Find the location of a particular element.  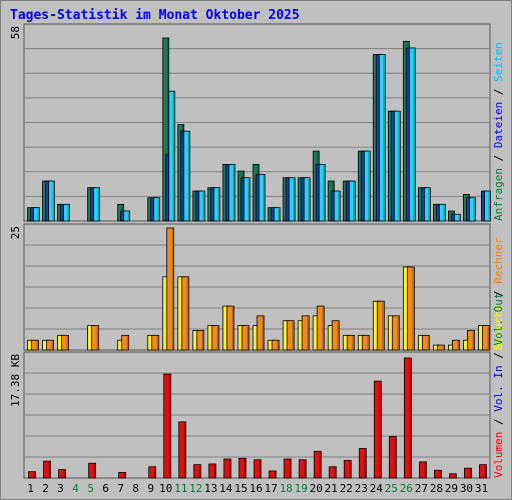

x-tick-label: 12 is located at coordinates (195, 488).